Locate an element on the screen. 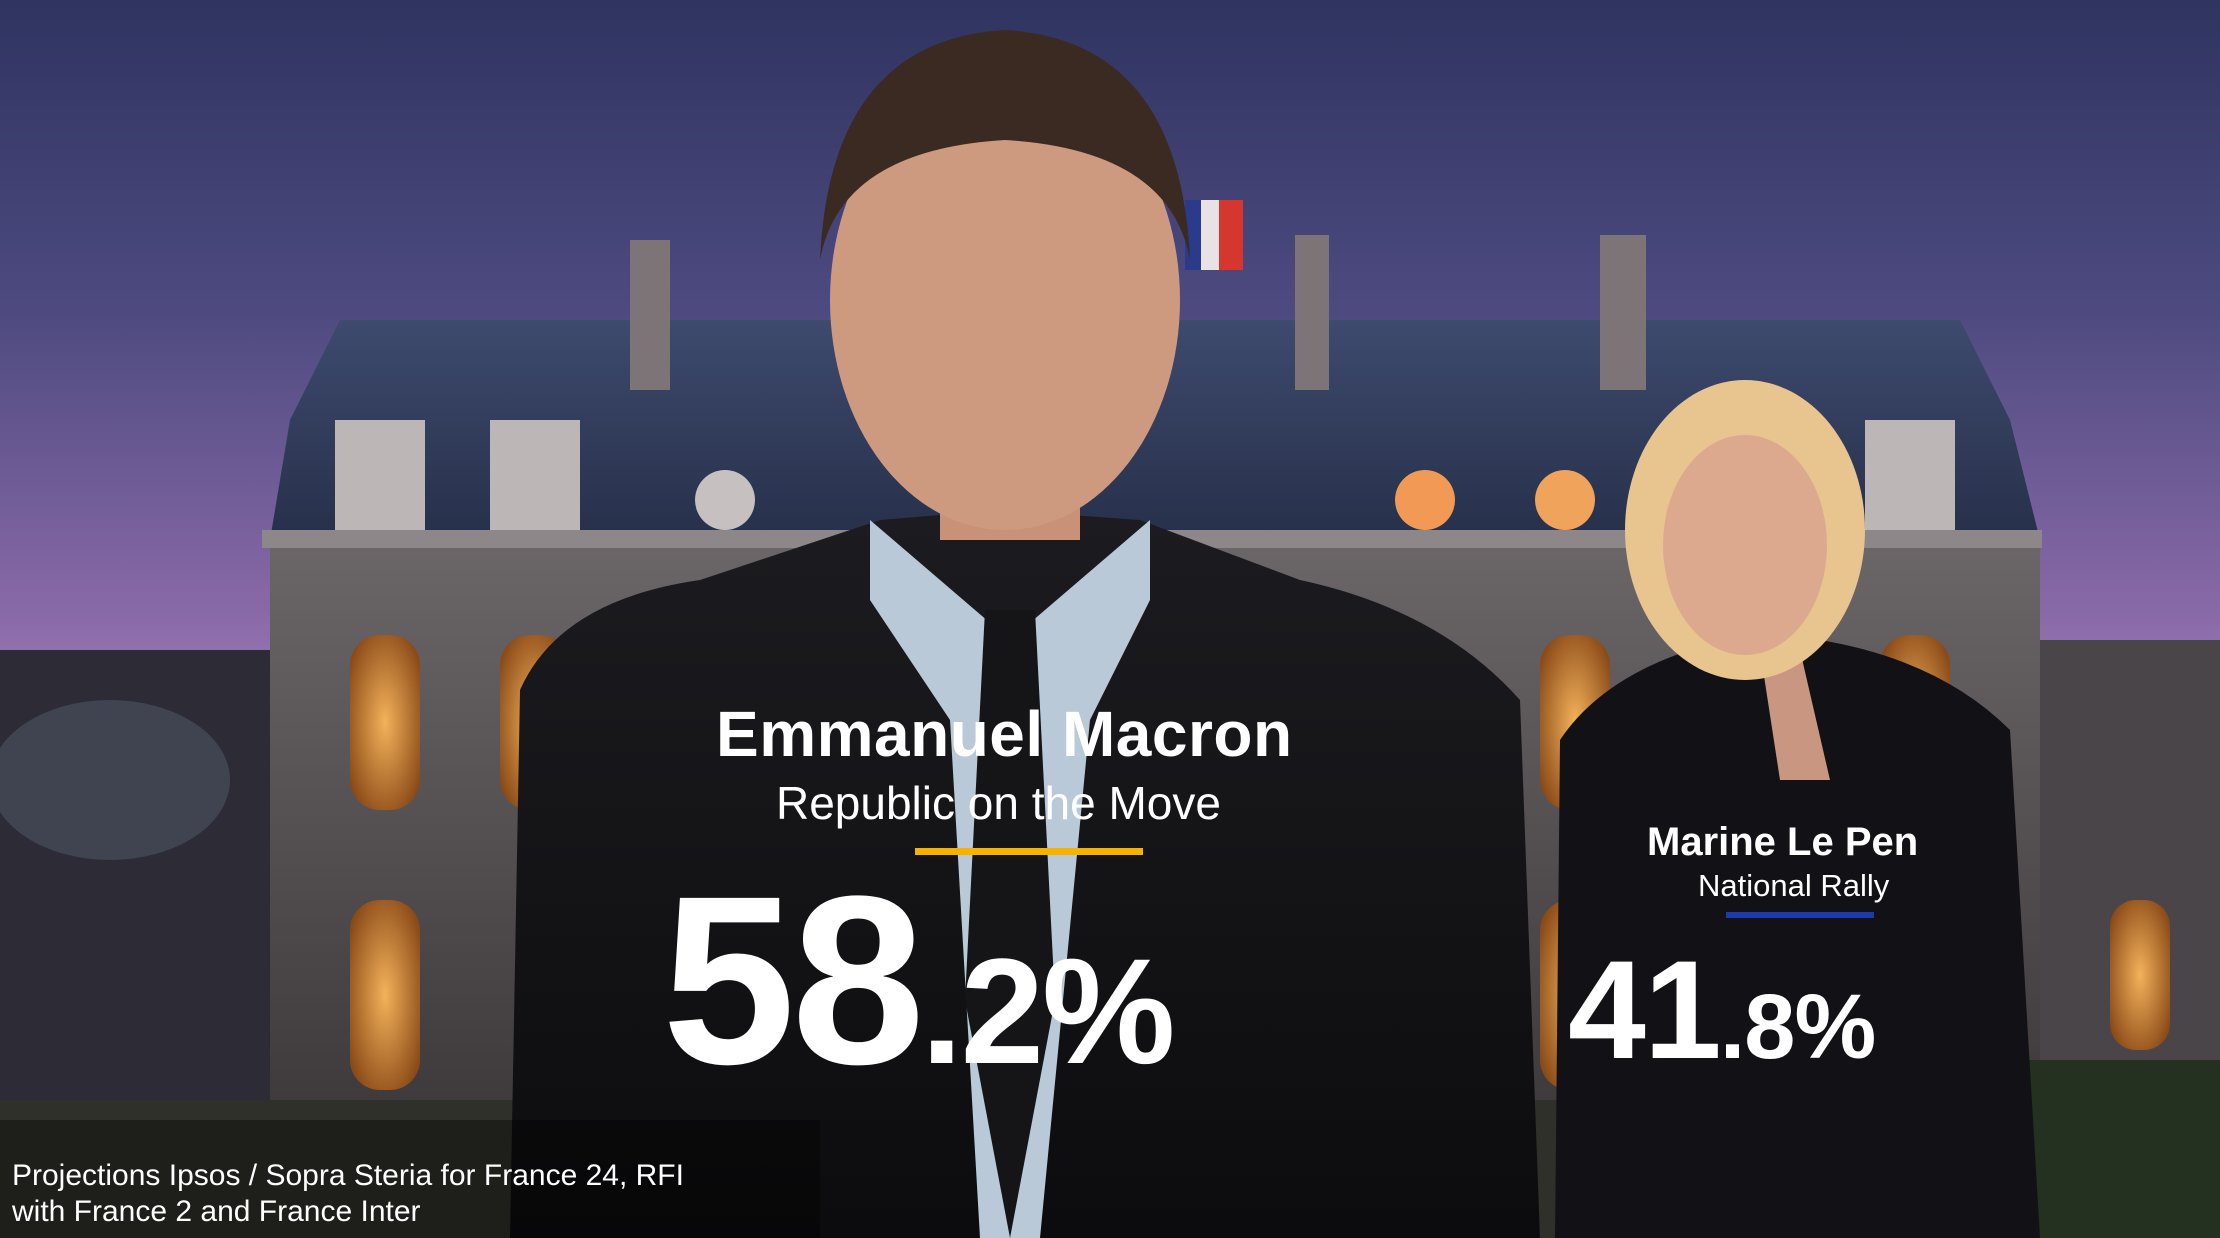  vote-share-macron: 58.2% is located at coordinates (918, 980).